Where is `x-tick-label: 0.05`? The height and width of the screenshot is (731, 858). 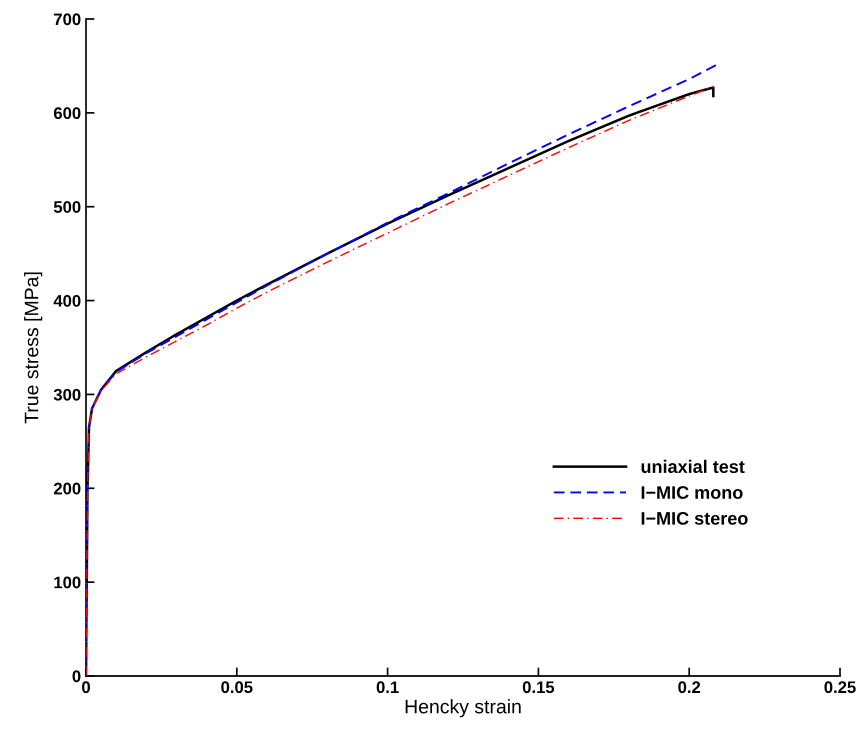 x-tick-label: 0.05 is located at coordinates (237, 687).